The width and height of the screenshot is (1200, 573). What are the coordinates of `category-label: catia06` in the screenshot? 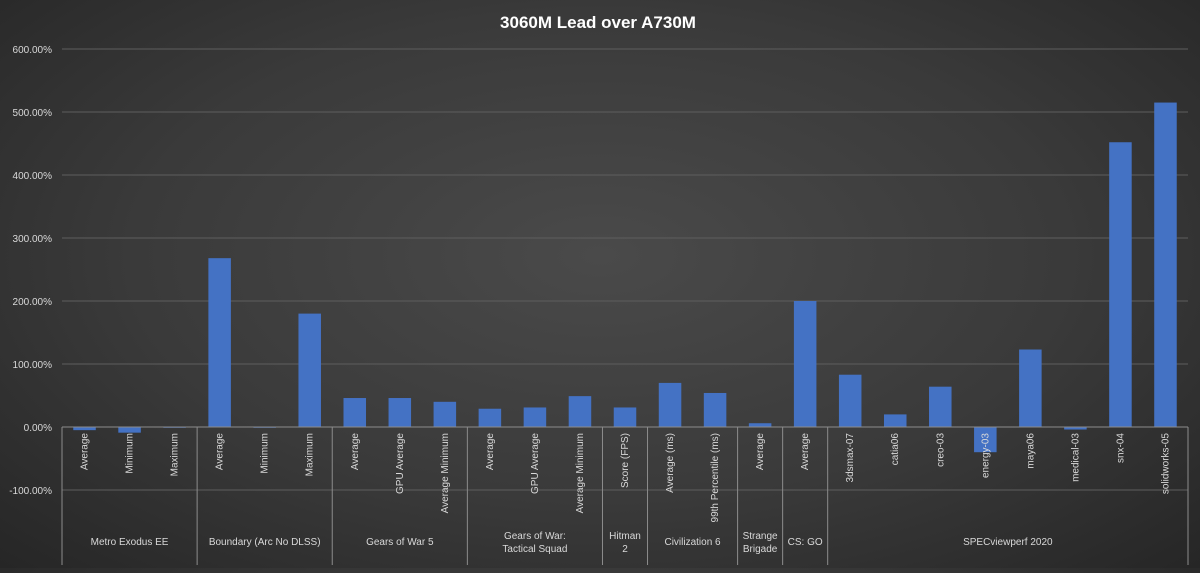 It's located at (895, 449).